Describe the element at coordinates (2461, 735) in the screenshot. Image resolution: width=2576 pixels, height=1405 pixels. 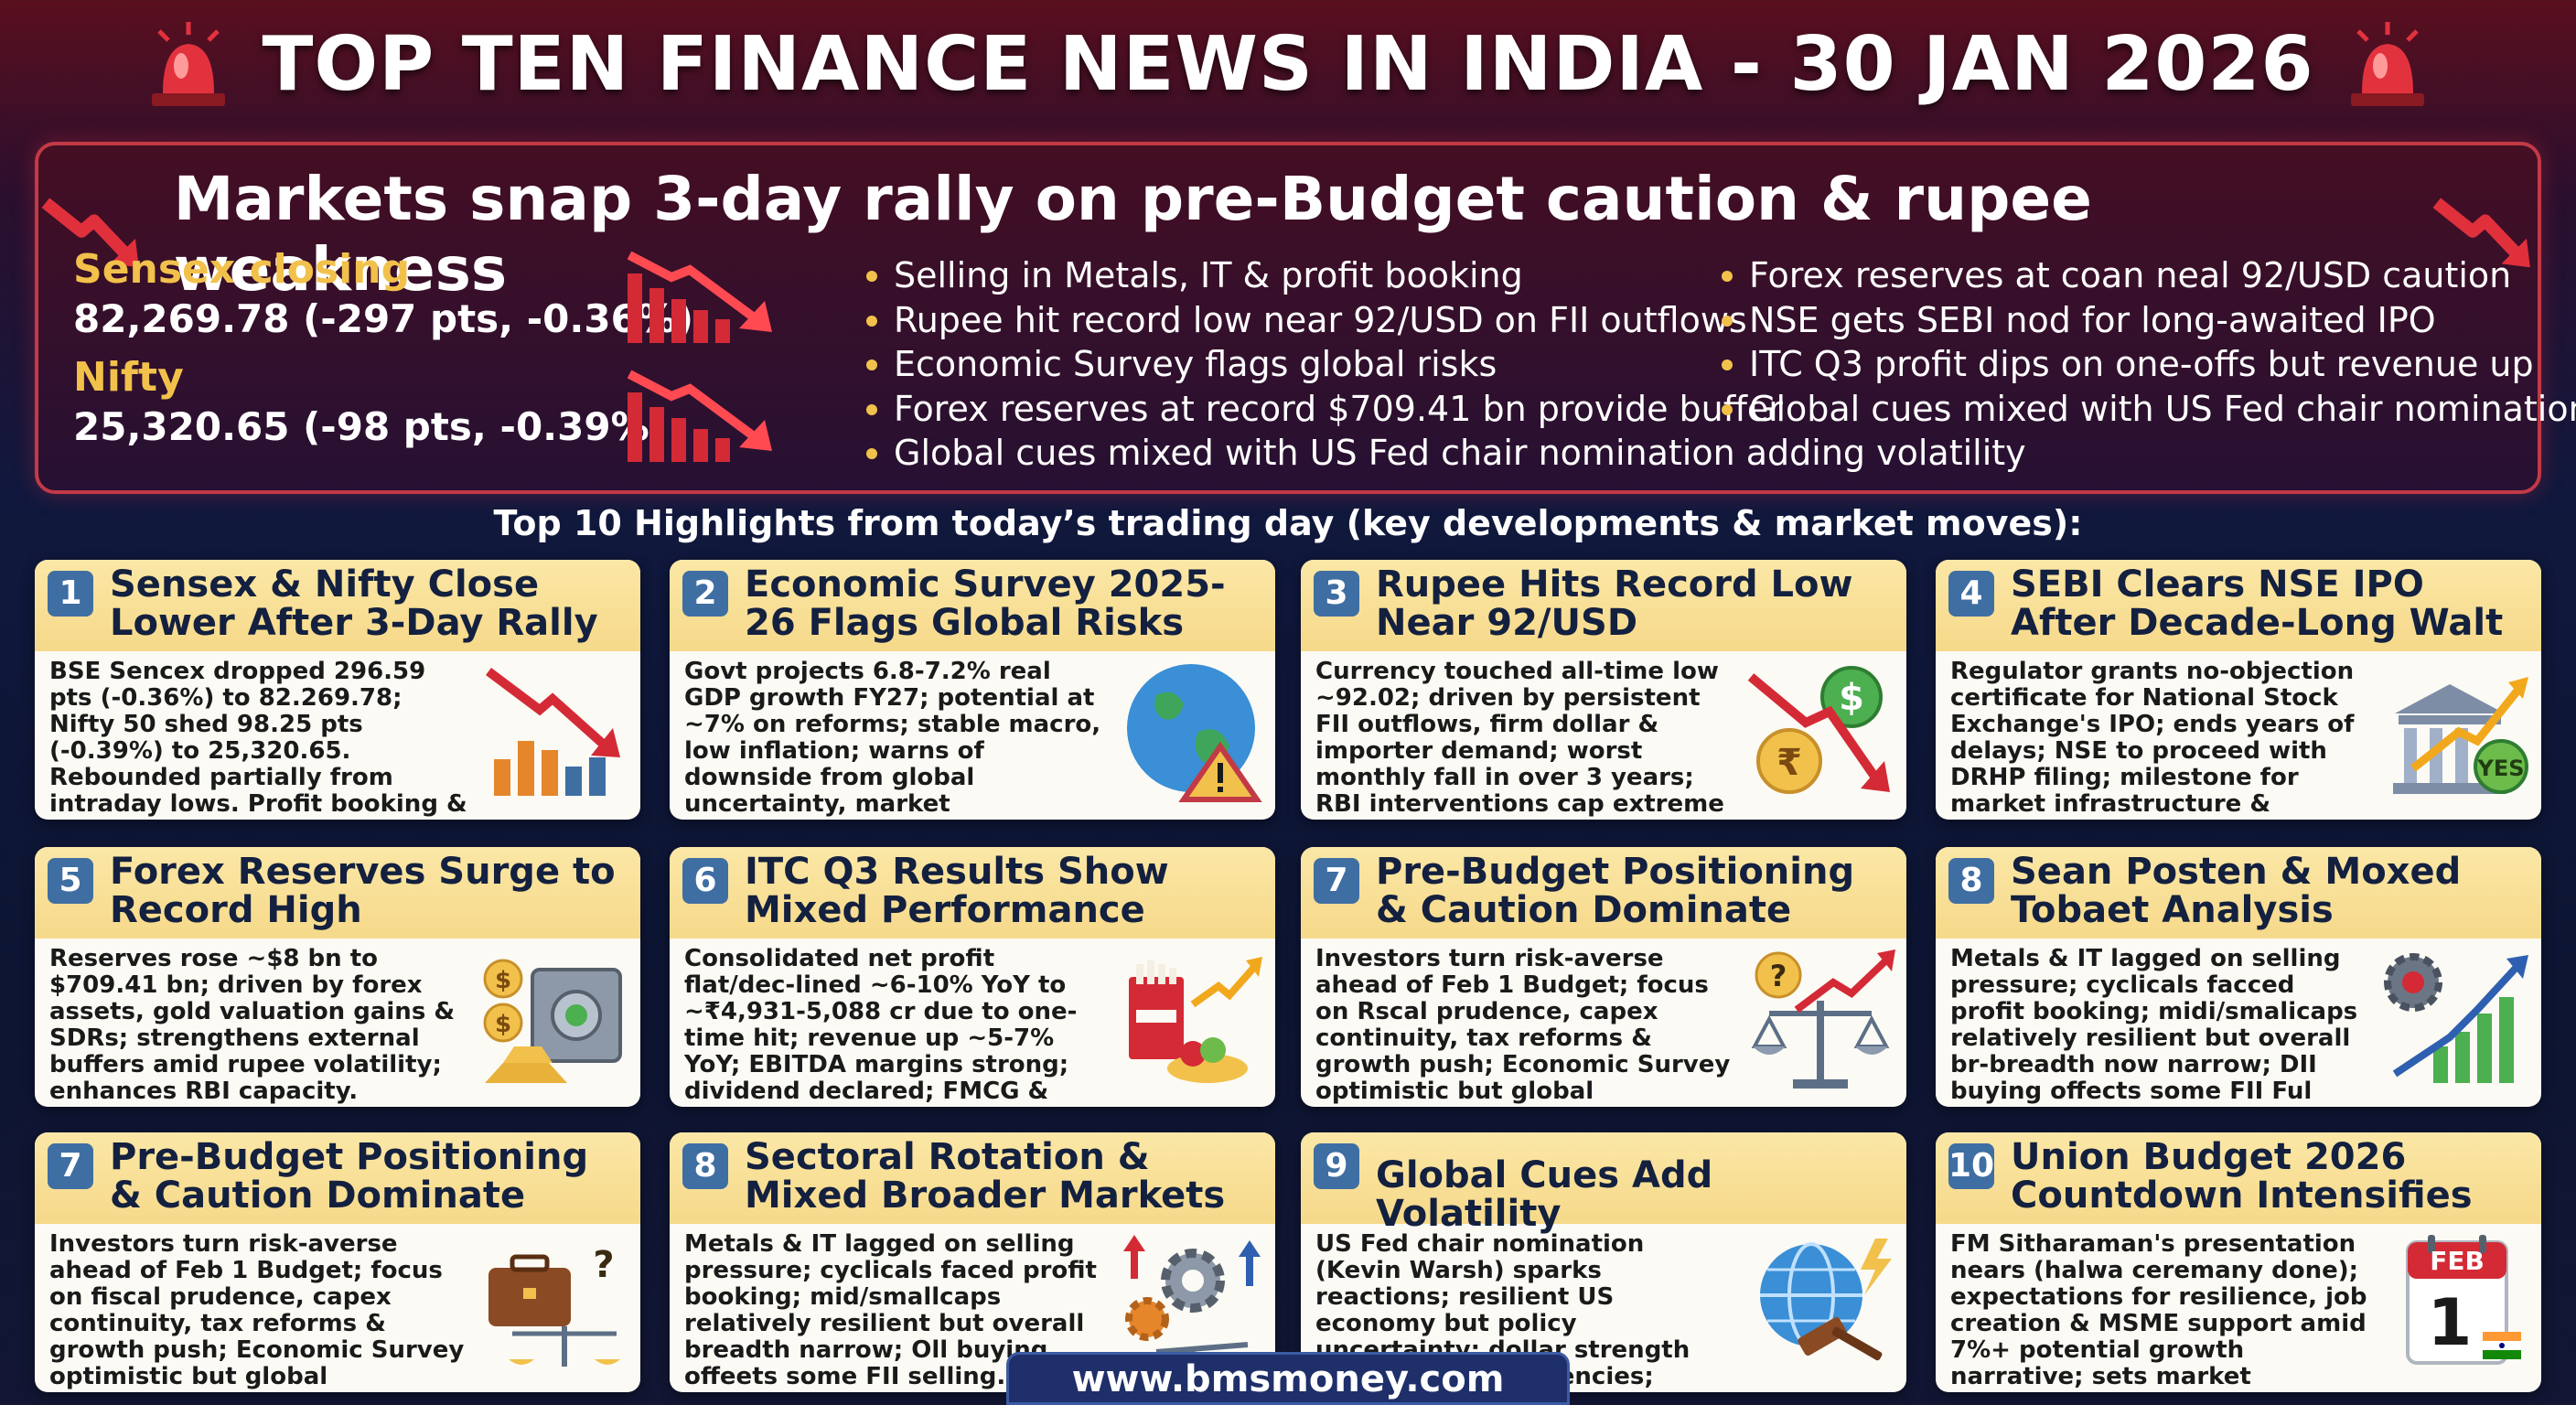
I see `bank-approval-icon: YES` at that location.